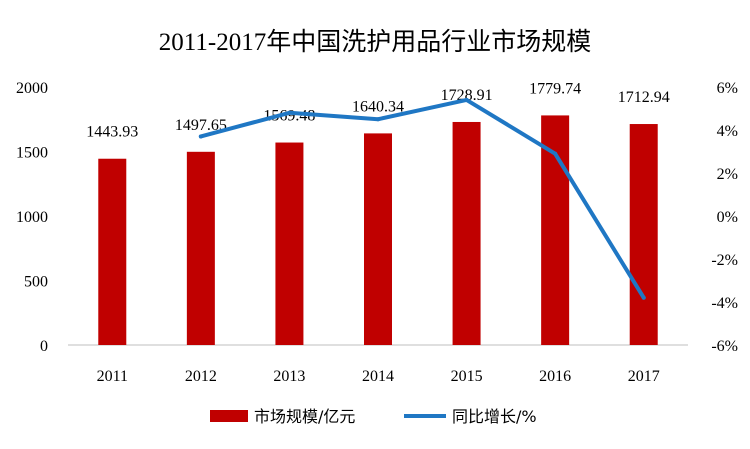 The height and width of the screenshot is (449, 750). Describe the element at coordinates (32, 153) in the screenshot. I see `y-left-tick-label: 1500` at that location.